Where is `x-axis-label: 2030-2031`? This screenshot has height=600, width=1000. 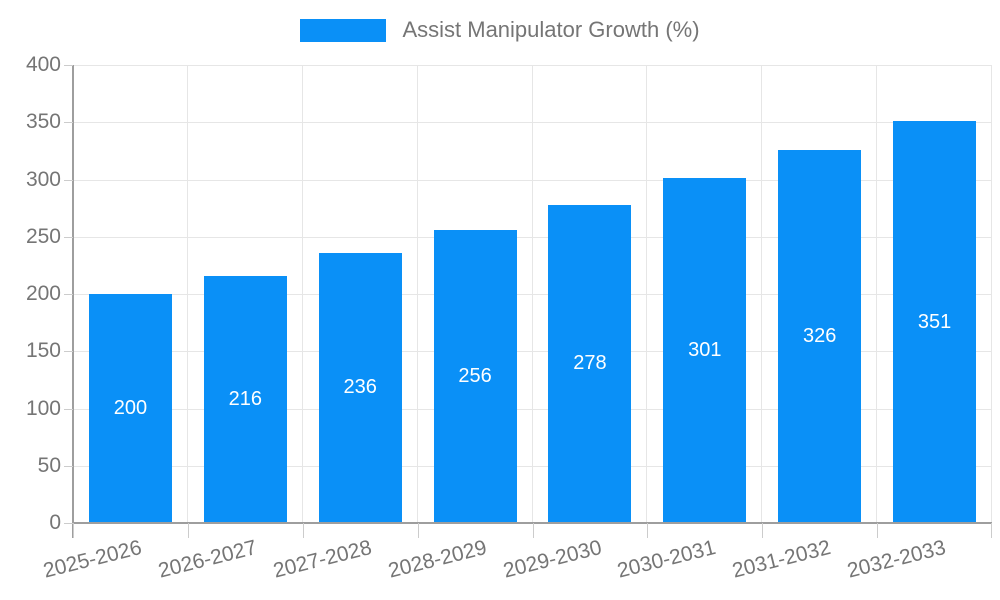
x-axis-label: 2030-2031 is located at coordinates (667, 559).